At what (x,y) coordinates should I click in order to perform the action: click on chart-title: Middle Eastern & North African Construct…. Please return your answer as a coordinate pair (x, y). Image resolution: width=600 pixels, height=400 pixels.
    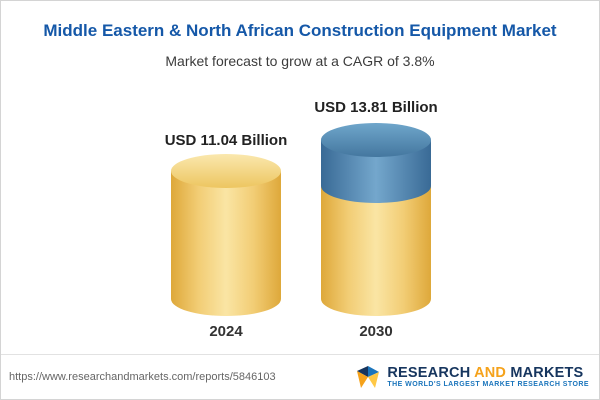
    Looking at the image, I should click on (300, 30).